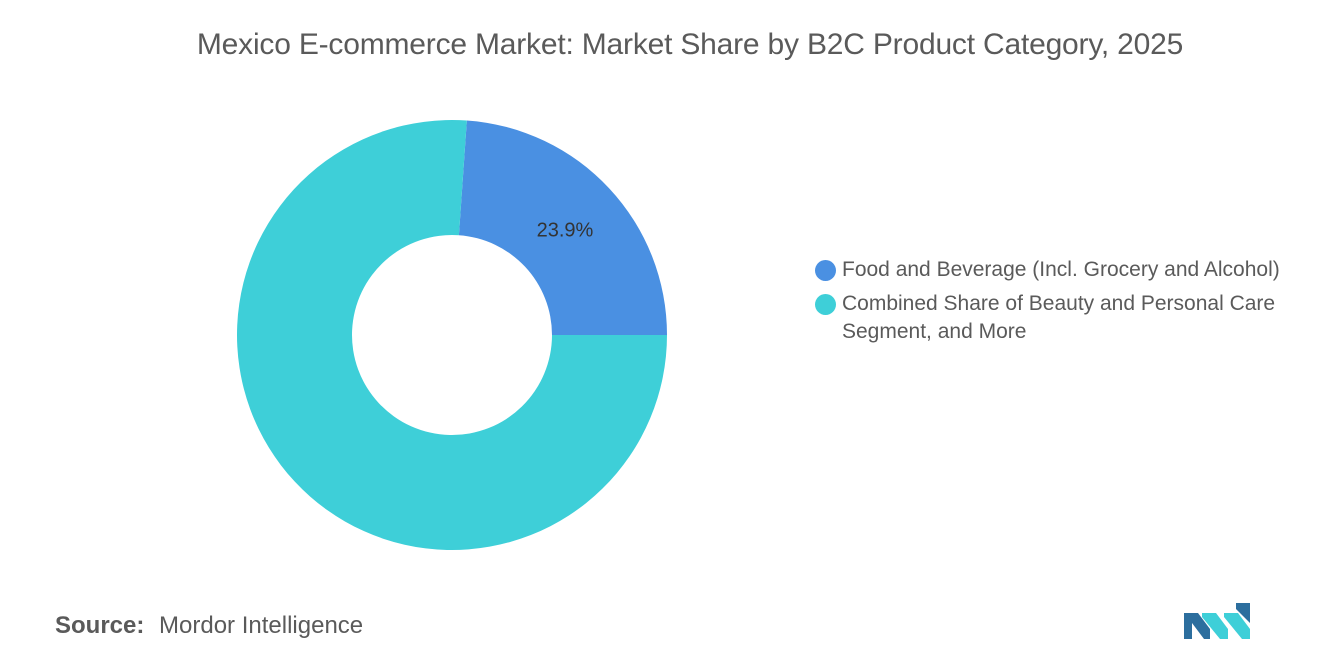  Describe the element at coordinates (1217, 621) in the screenshot. I see `mordor-intelligence-logo-icon` at that location.